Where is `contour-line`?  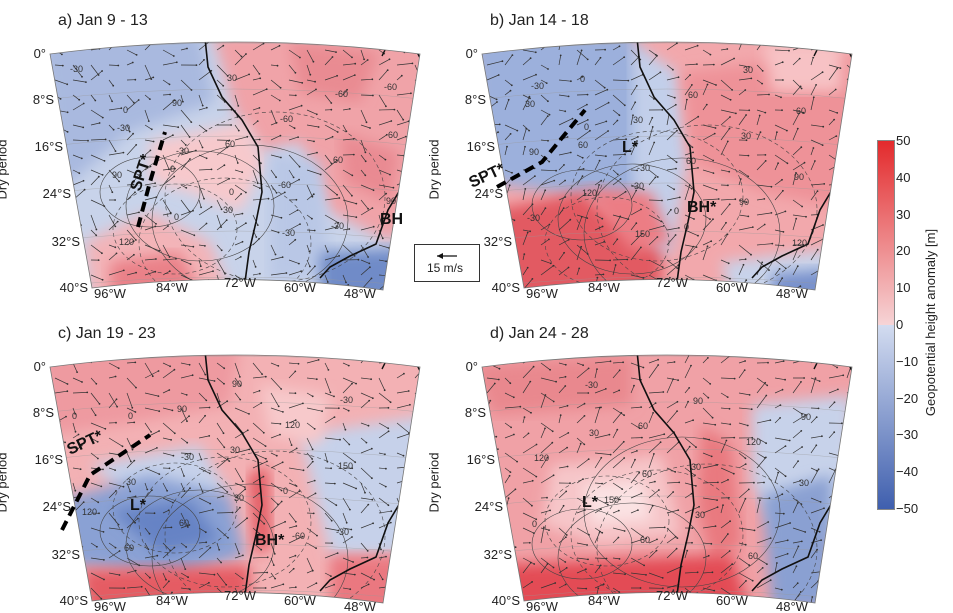 contour-line is located at coordinates (275, 197).